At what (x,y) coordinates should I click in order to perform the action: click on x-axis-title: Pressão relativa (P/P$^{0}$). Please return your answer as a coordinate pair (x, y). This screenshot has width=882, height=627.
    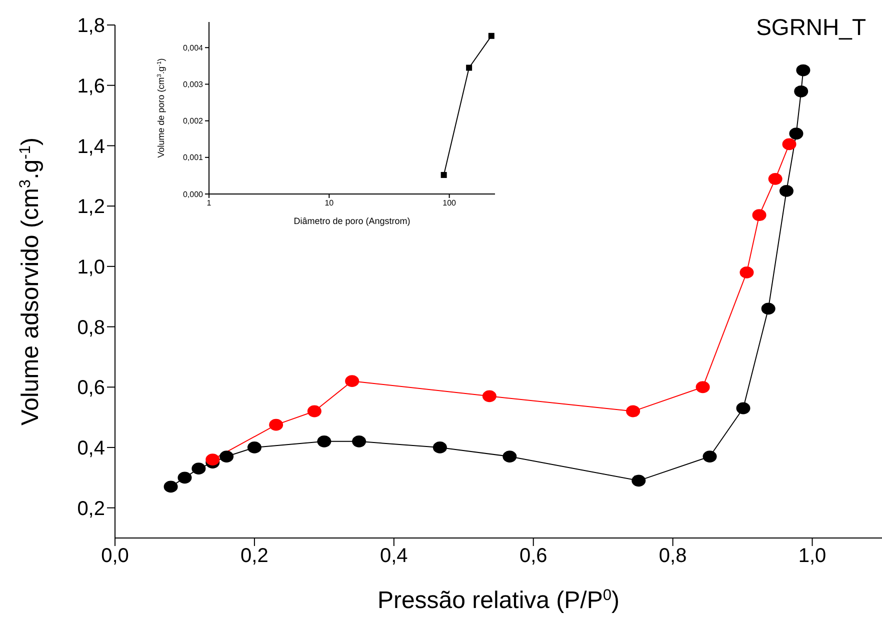
    Looking at the image, I should click on (498, 600).